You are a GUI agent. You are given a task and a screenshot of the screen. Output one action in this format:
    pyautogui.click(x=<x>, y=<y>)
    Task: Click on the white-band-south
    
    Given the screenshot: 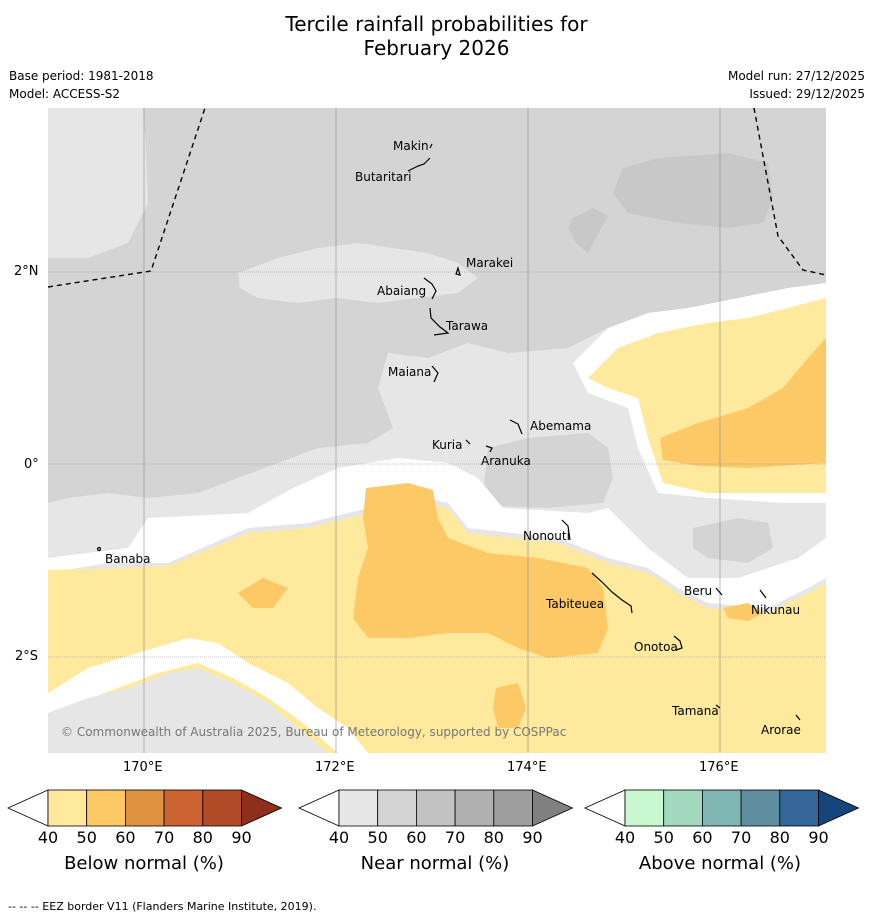 What is the action you would take?
    pyautogui.click(x=208, y=695)
    